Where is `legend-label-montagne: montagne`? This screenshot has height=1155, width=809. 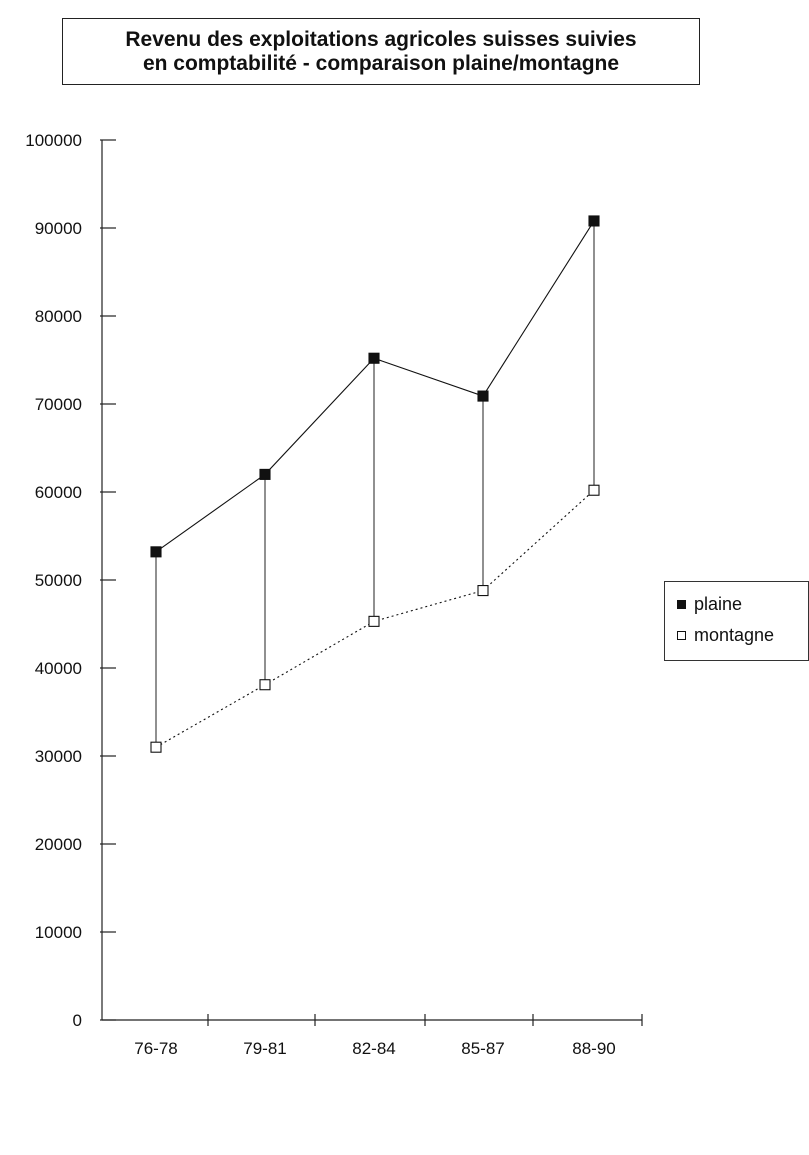
legend-label-montagne: montagne is located at coordinates (734, 635).